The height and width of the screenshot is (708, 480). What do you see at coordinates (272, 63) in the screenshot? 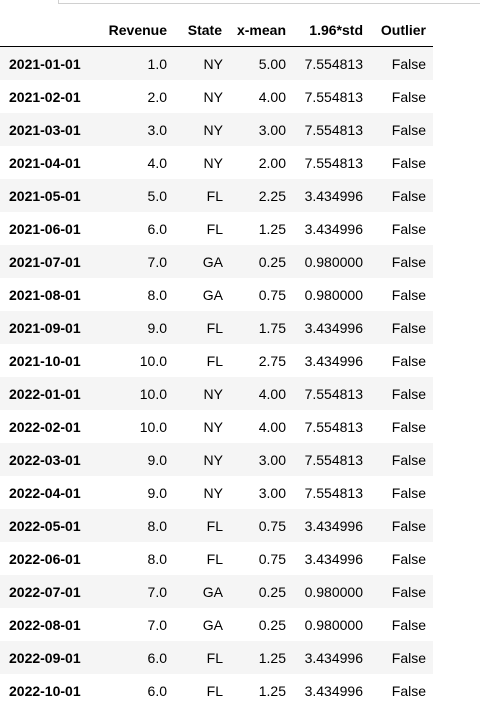
I see `cell-x-mean: 5.00` at bounding box center [272, 63].